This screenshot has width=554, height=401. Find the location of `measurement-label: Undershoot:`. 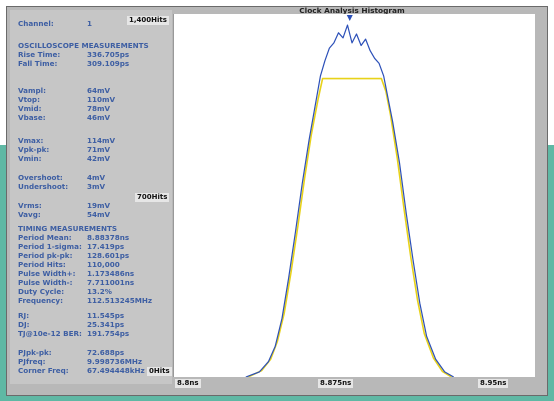

measurement-label: Undershoot: is located at coordinates (43, 186).